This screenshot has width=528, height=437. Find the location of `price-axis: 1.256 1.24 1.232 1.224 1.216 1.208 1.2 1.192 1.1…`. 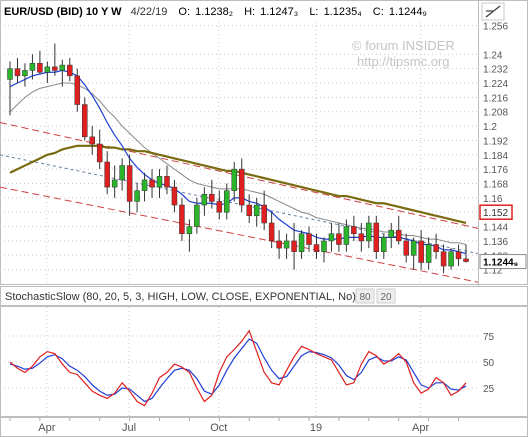

price-axis: 1.256 1.24 1.232 1.224 1.216 1.208 1.2 1.192 1.1… is located at coordinates (503, 149).